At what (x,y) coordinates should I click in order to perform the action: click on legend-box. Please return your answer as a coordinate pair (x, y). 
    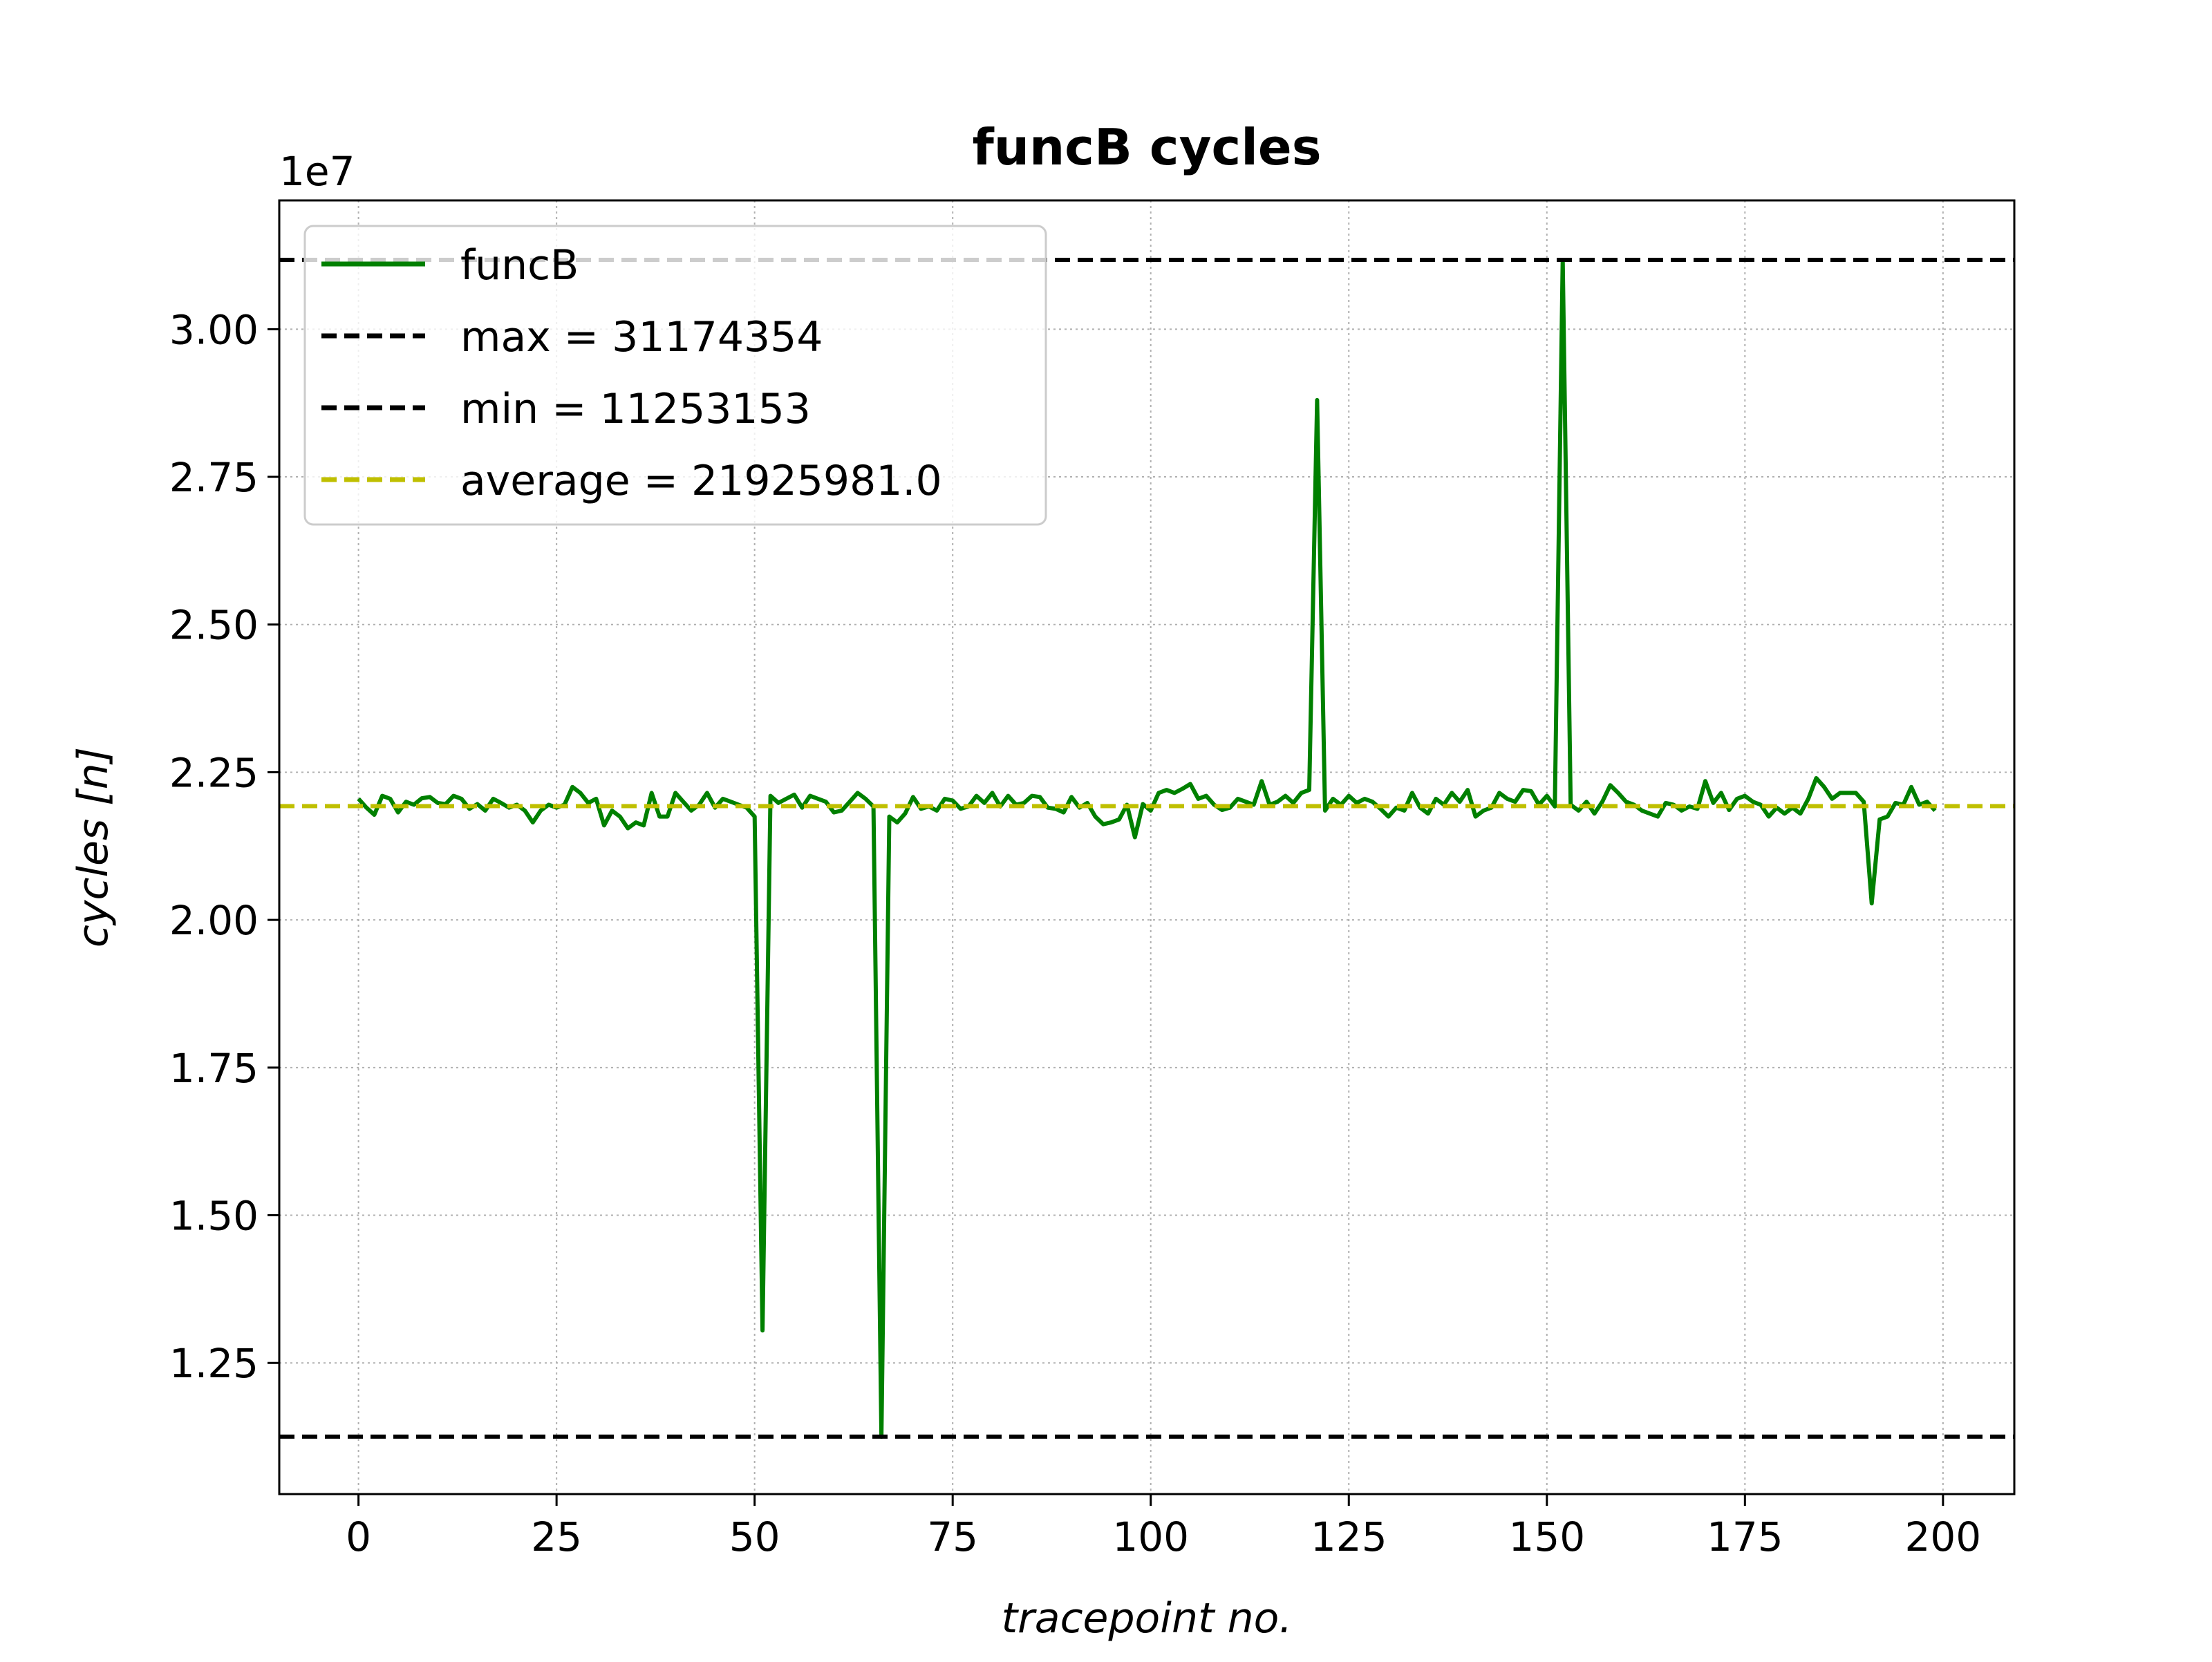
    Looking at the image, I should click on (675, 375).